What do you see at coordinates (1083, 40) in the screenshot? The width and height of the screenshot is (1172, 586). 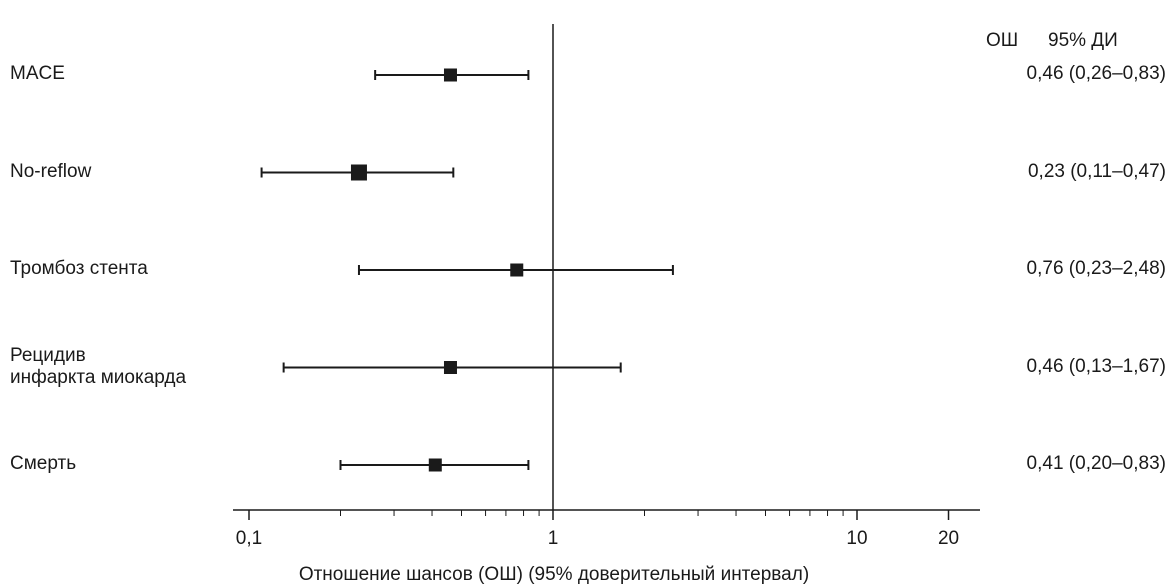 I see `header-ci: 95% ДИ` at bounding box center [1083, 40].